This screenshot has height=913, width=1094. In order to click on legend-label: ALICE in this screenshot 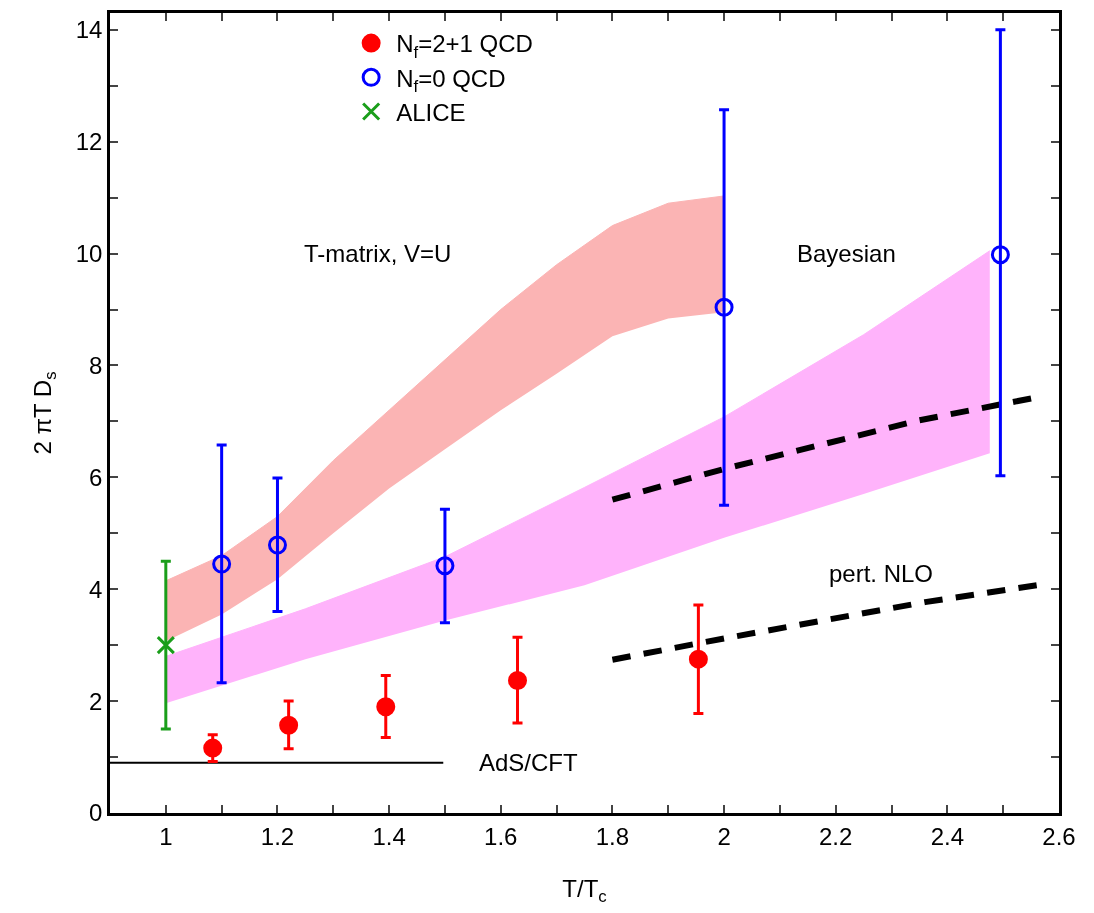, I will do `click(431, 112)`.